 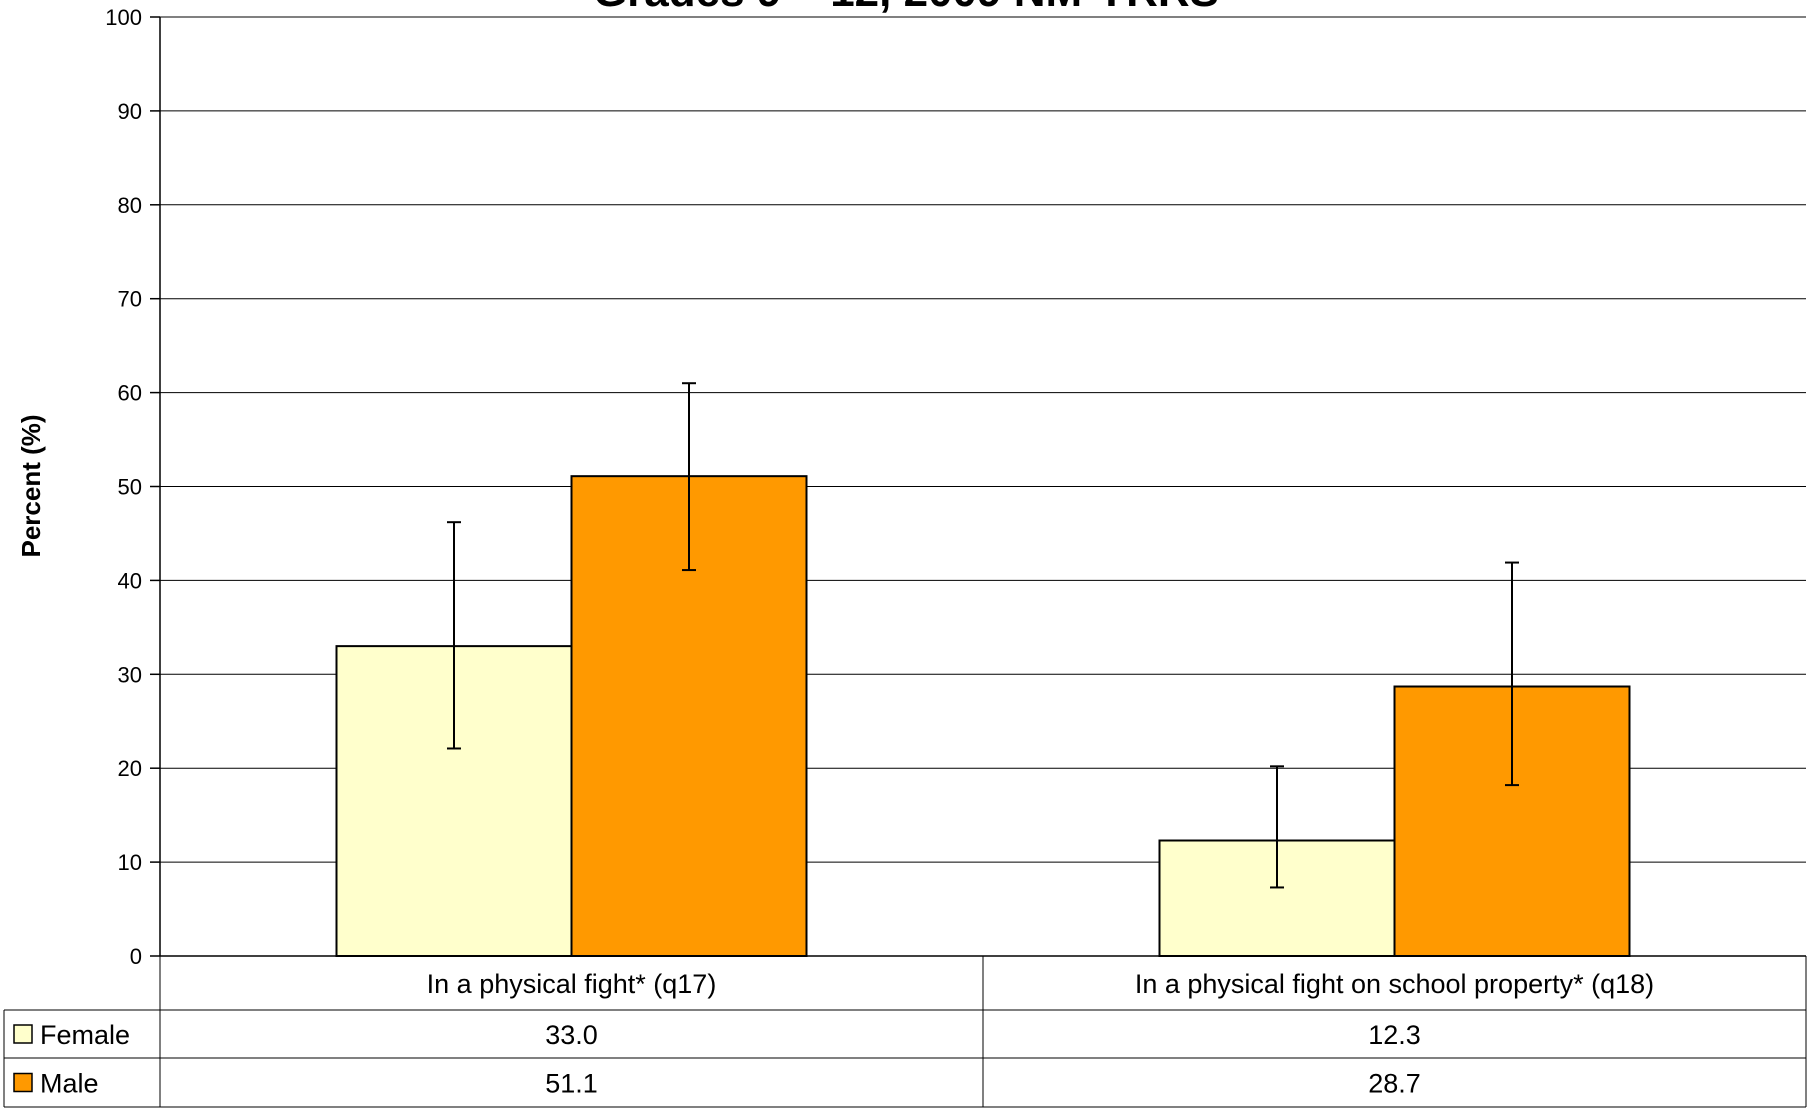 I want to click on data-label: 12.3, so click(x=1394, y=1035).